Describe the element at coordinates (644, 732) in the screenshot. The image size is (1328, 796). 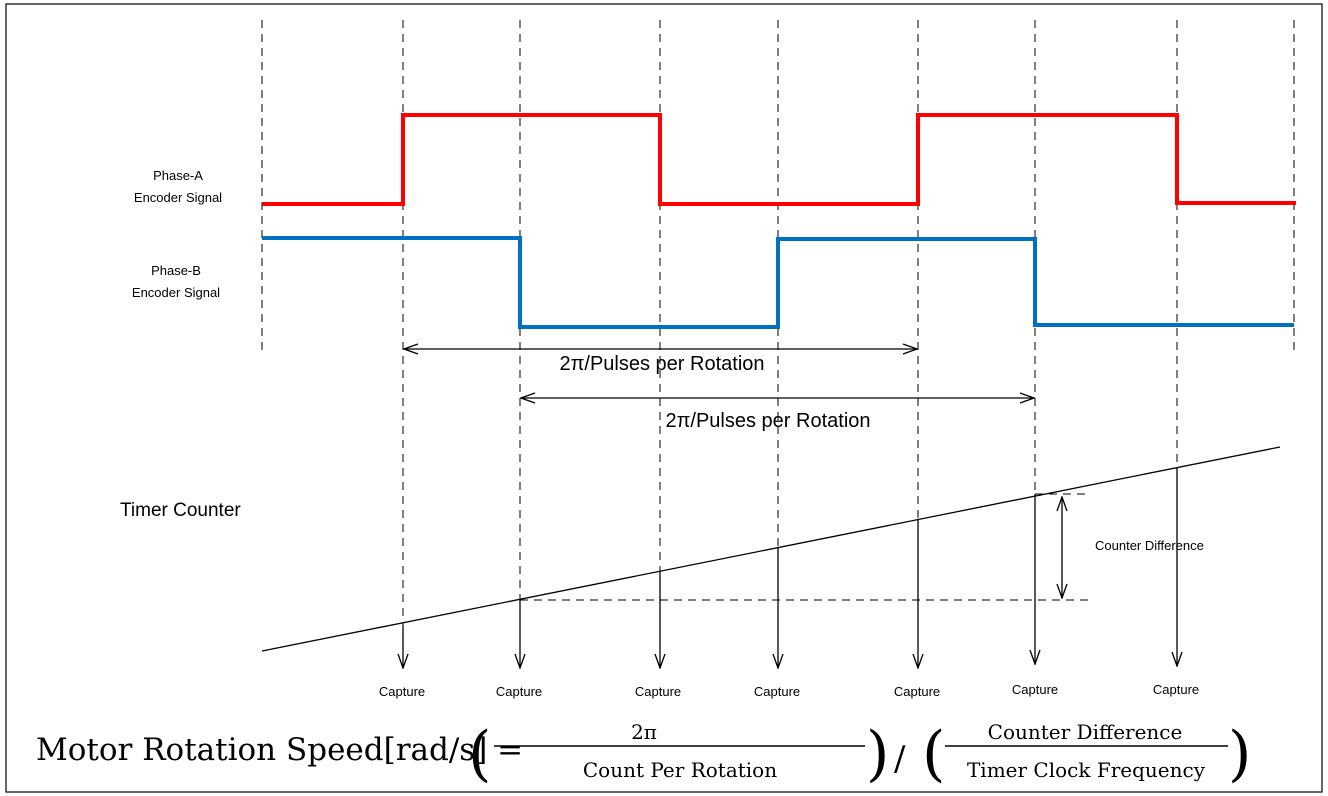
I see `formula-numerator-1: 2π` at that location.